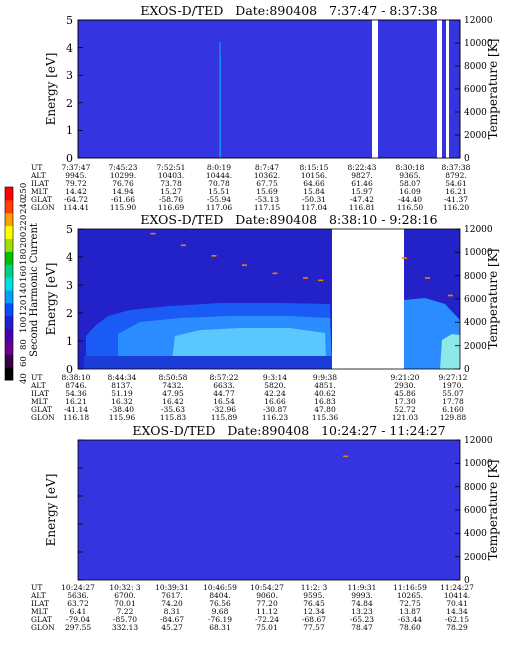 The width and height of the screenshot is (505, 649). I want to click on cell: 52.72, so click(405, 409).